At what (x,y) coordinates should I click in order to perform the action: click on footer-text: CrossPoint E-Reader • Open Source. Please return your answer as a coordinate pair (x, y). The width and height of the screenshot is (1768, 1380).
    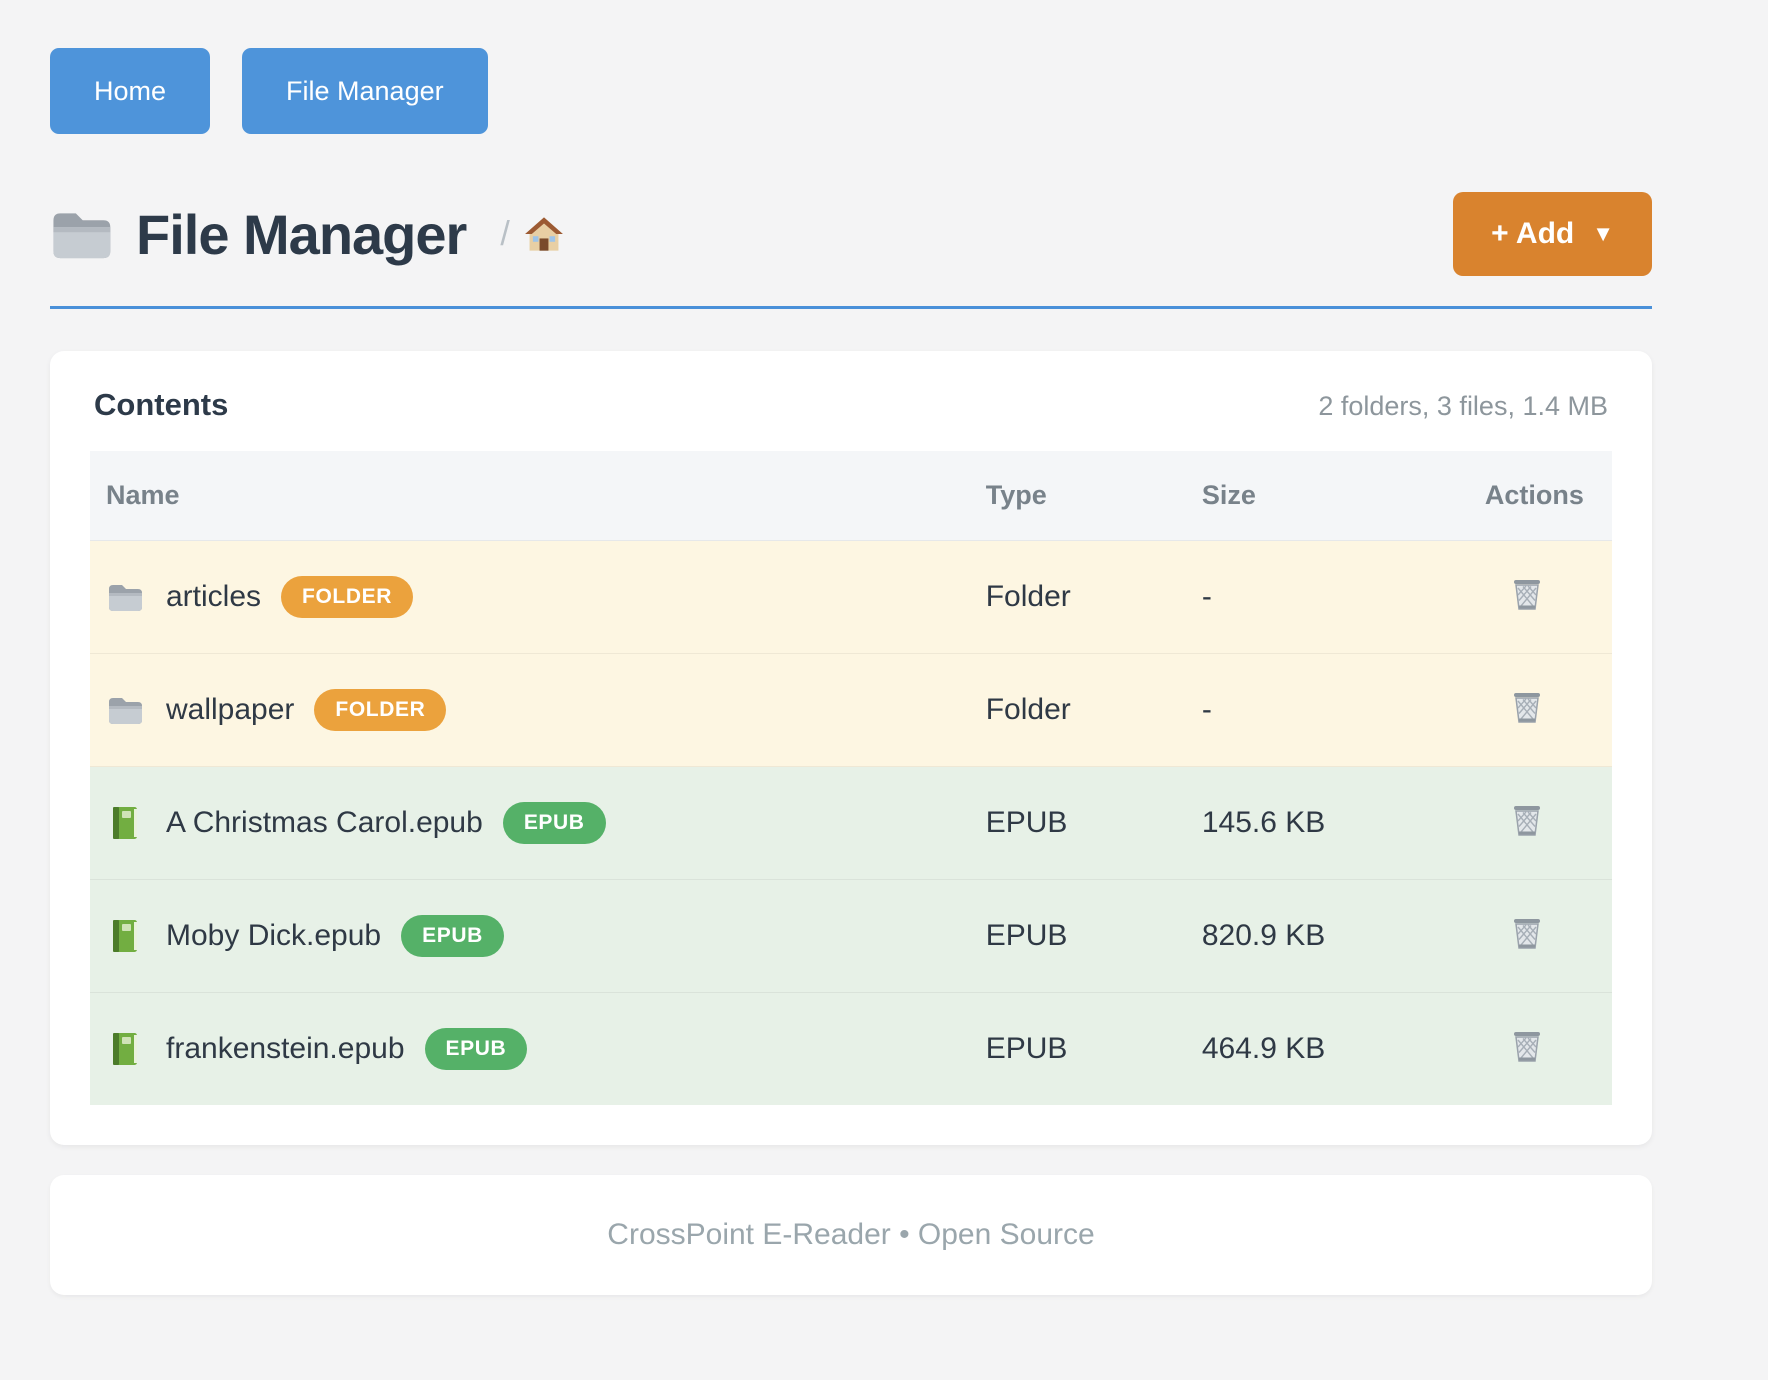
    Looking at the image, I should click on (851, 1234).